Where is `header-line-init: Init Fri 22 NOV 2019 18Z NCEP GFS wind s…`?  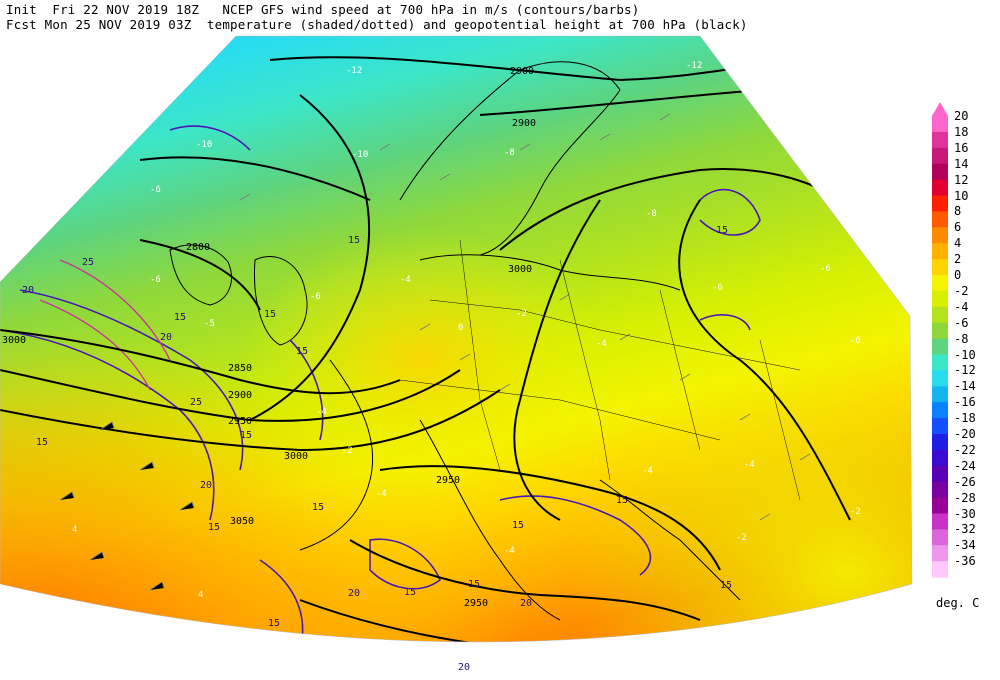 header-line-init: Init Fri 22 NOV 2019 18Z NCEP GFS wind s… is located at coordinates (323, 9).